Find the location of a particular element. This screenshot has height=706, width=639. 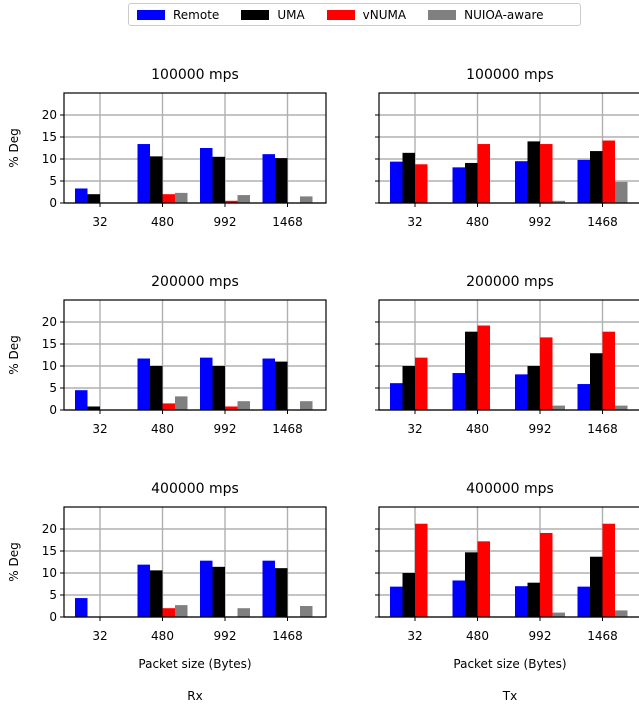

panel2-xtick-label-480: 480 is located at coordinates (477, 222).